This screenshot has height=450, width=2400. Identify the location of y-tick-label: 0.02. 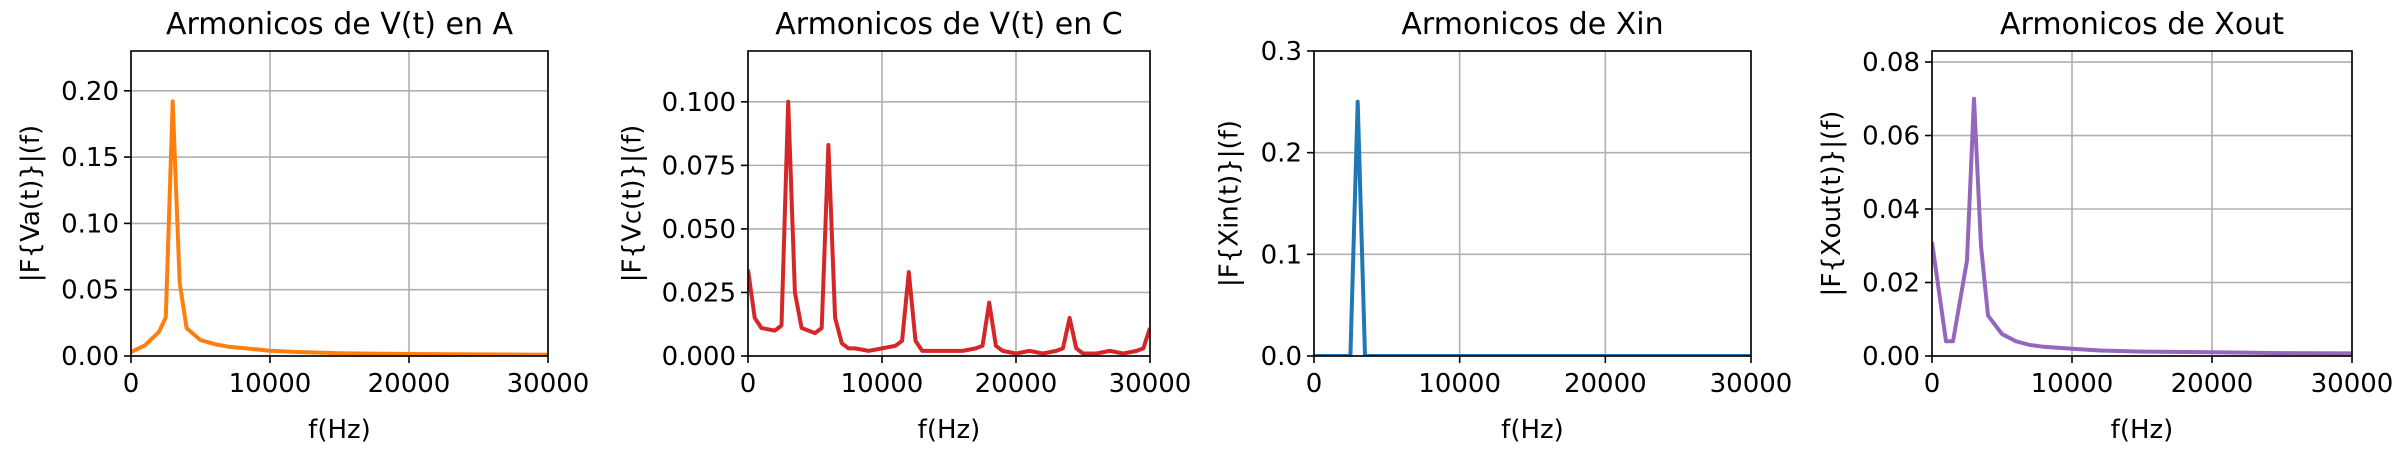
(1891, 284).